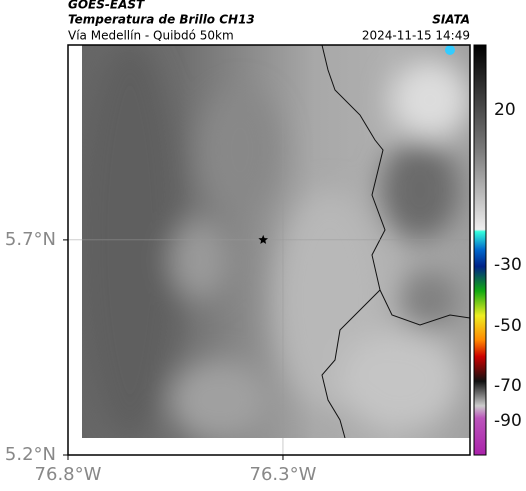 The width and height of the screenshot is (526, 491). Describe the element at coordinates (451, 20) in the screenshot. I see `org: SIATA` at that location.